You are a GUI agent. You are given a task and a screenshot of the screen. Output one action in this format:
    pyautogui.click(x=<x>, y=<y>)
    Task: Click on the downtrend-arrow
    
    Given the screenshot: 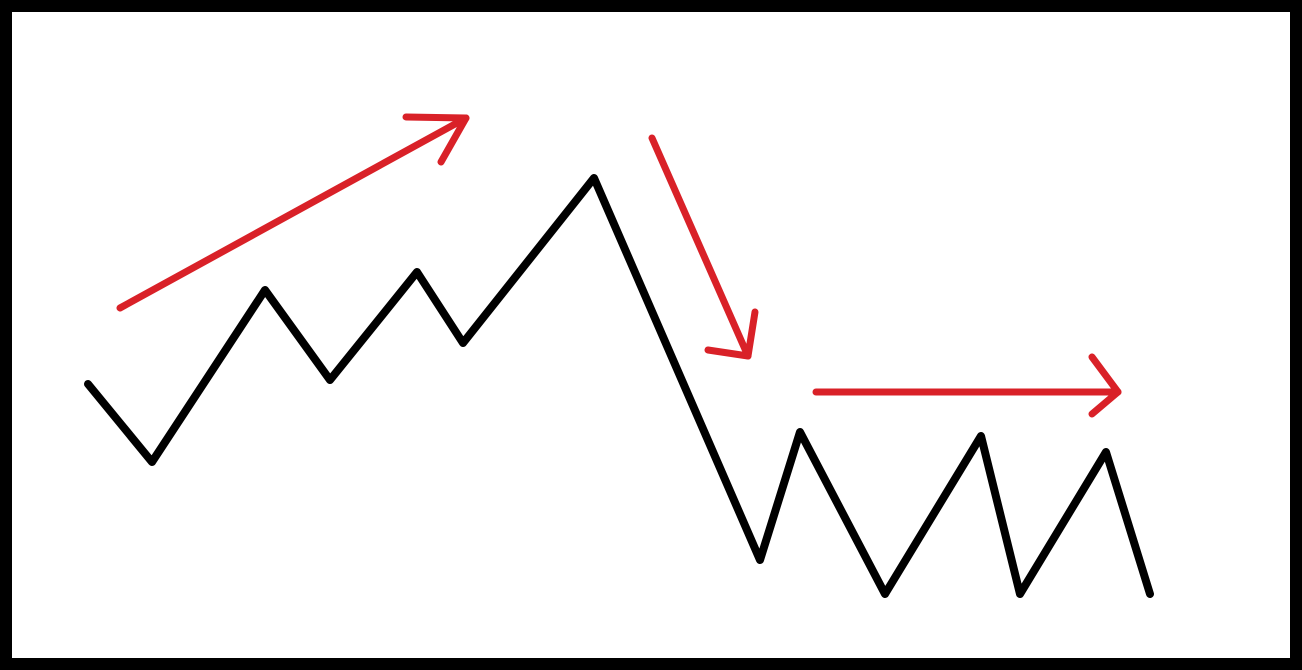 What is the action you would take?
    pyautogui.click(x=703, y=247)
    